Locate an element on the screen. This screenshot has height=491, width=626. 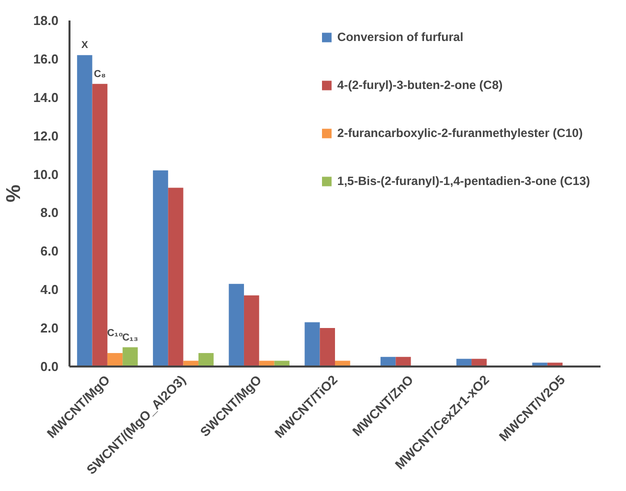
y-tick-label: 2.0 is located at coordinates (49, 328).